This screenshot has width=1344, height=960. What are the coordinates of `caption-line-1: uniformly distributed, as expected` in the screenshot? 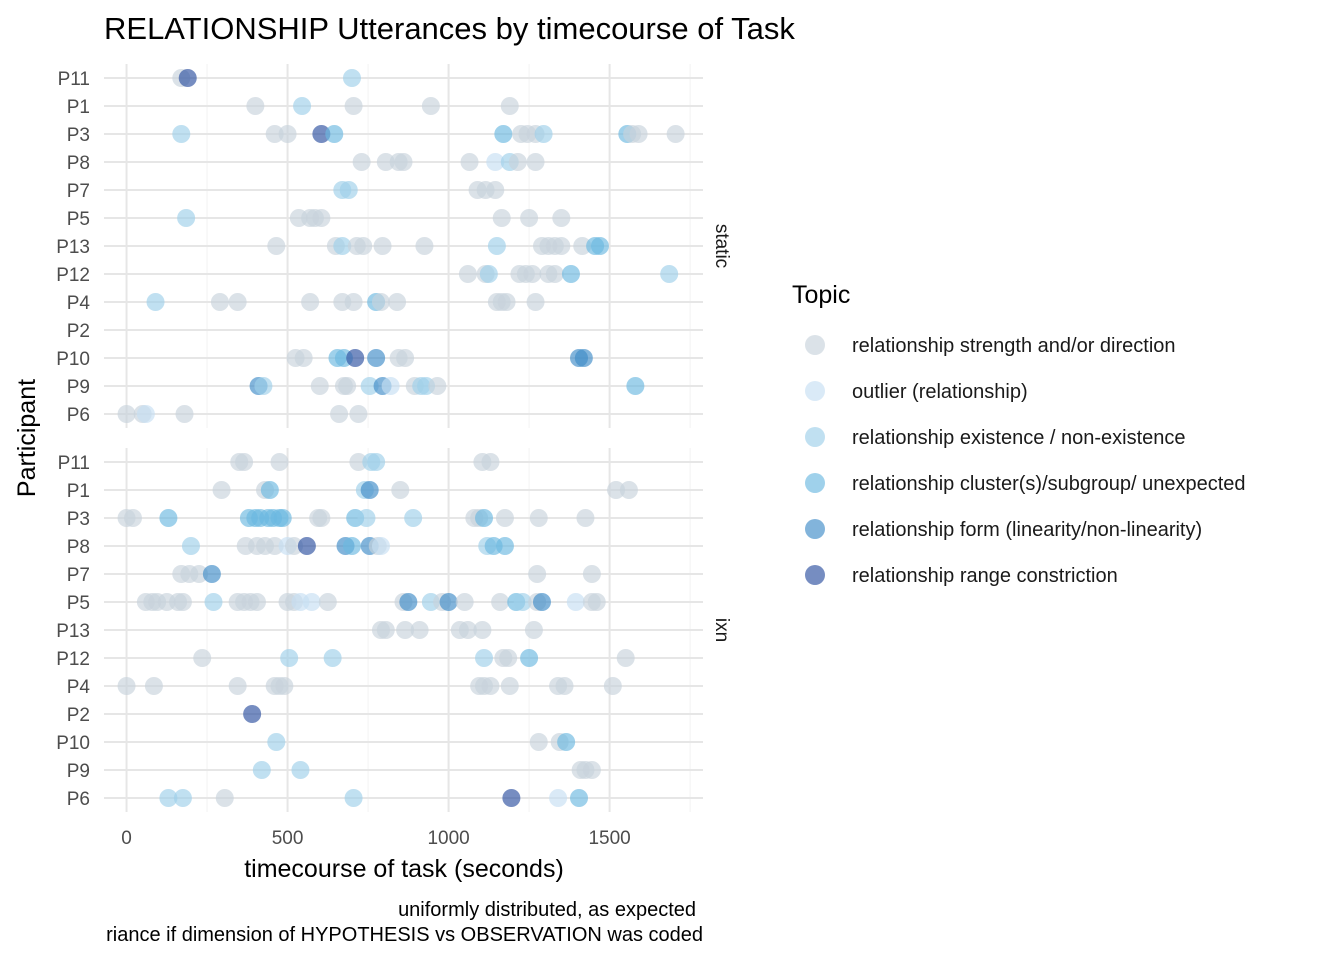 It's located at (547, 910).